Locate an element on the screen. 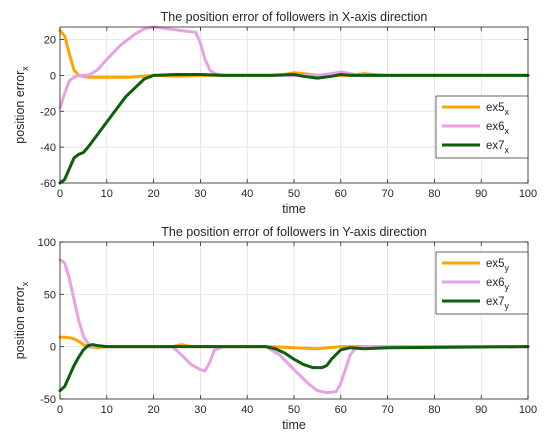 This screenshot has width=550, height=444. legend-entry: ex5y is located at coordinates (498, 265).